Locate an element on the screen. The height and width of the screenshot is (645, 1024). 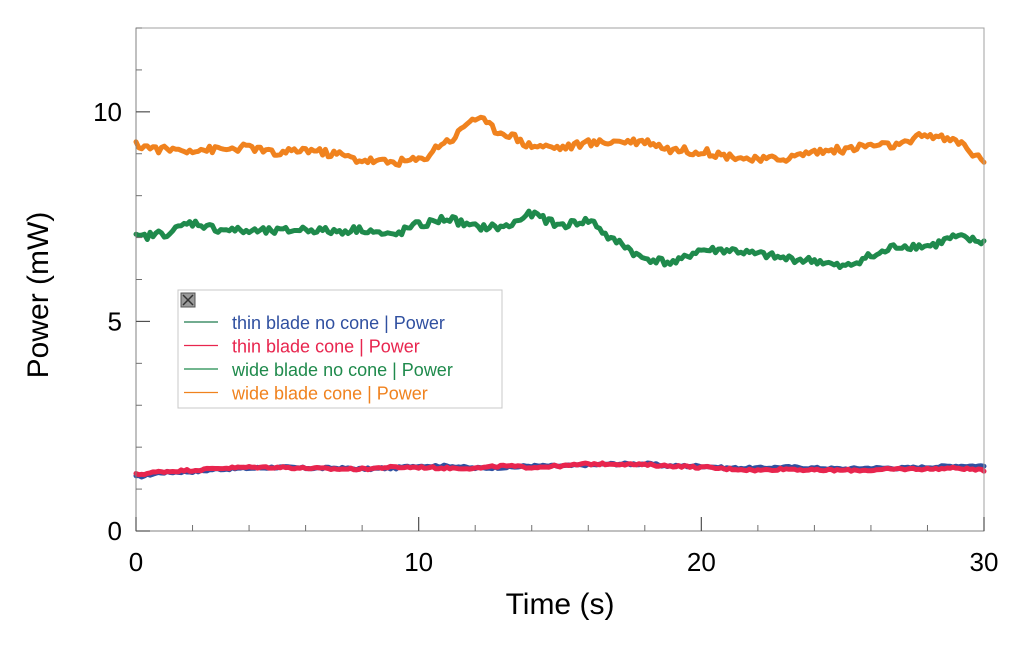
legend-box is located at coordinates (340, 349).